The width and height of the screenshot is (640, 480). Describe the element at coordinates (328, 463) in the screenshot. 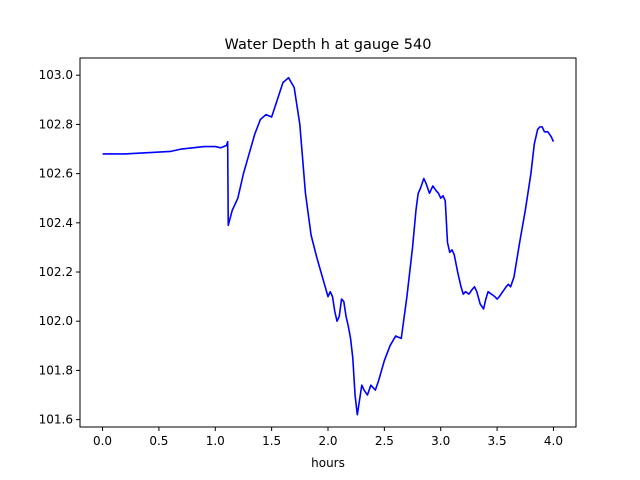

I see `x-axis-label: hours` at that location.